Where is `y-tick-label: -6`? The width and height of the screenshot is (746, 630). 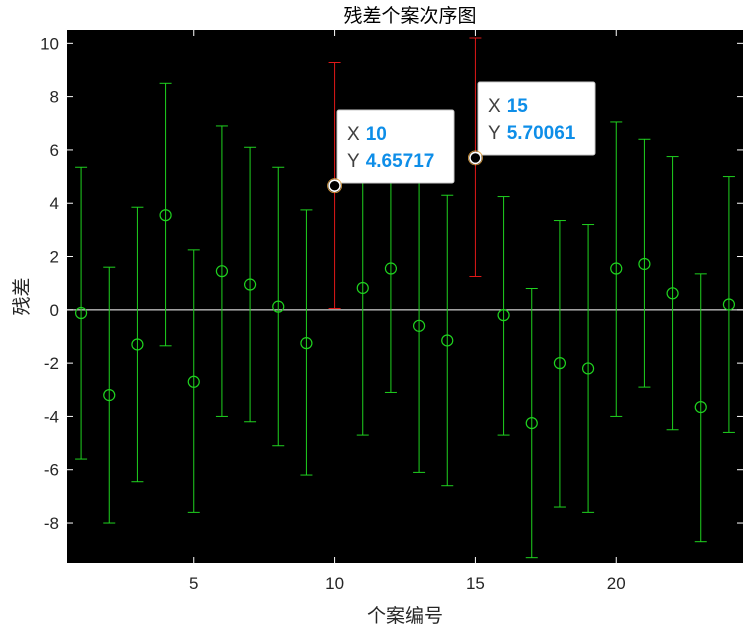 y-tick-label: -6 is located at coordinates (51, 470).